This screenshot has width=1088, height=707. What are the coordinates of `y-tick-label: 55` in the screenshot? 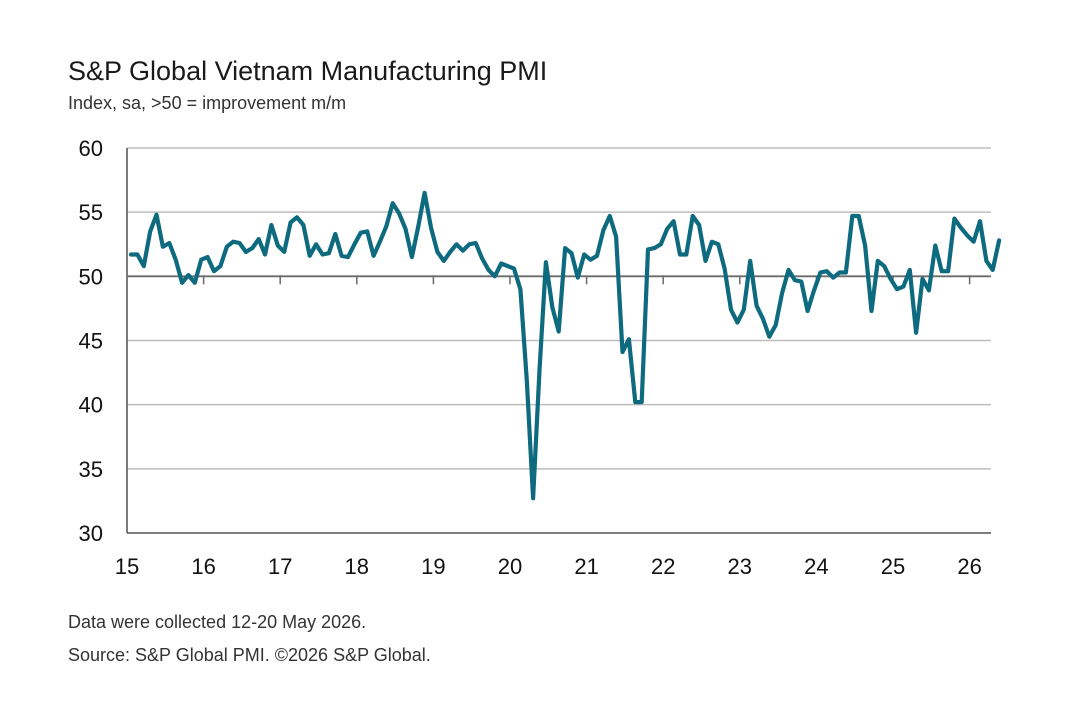 It's located at (91, 212).